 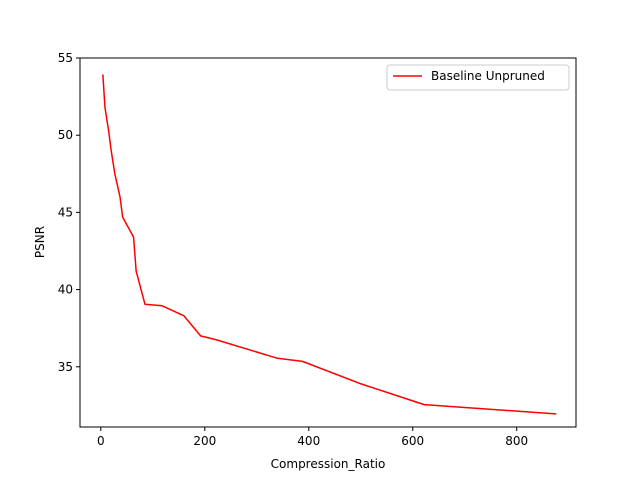 I want to click on x-axis-ticks: 0 200 400 600 800, so click(x=312, y=437).